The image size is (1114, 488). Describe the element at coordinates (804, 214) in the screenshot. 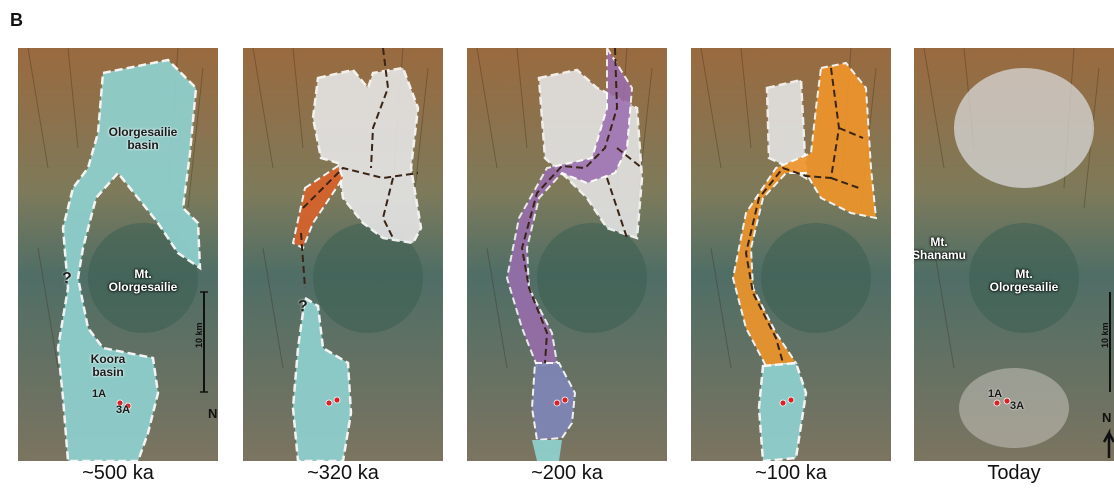

I see `channel-orange` at that location.